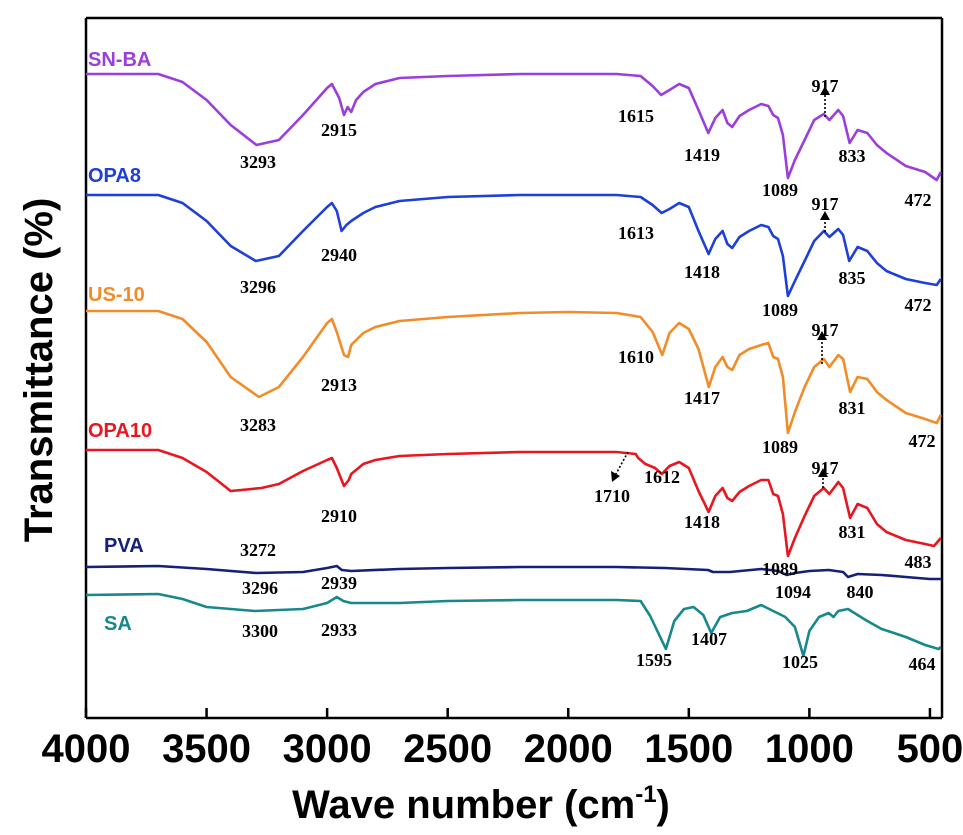  Describe the element at coordinates (513, 572) in the screenshot. I see `series-line-pva` at that location.